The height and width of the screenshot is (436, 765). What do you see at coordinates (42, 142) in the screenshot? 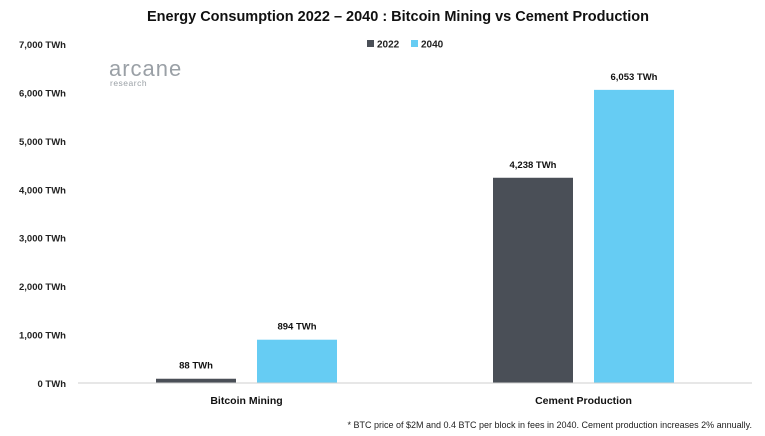
I see `y-tick-label: 5,000 TWh` at bounding box center [42, 142].